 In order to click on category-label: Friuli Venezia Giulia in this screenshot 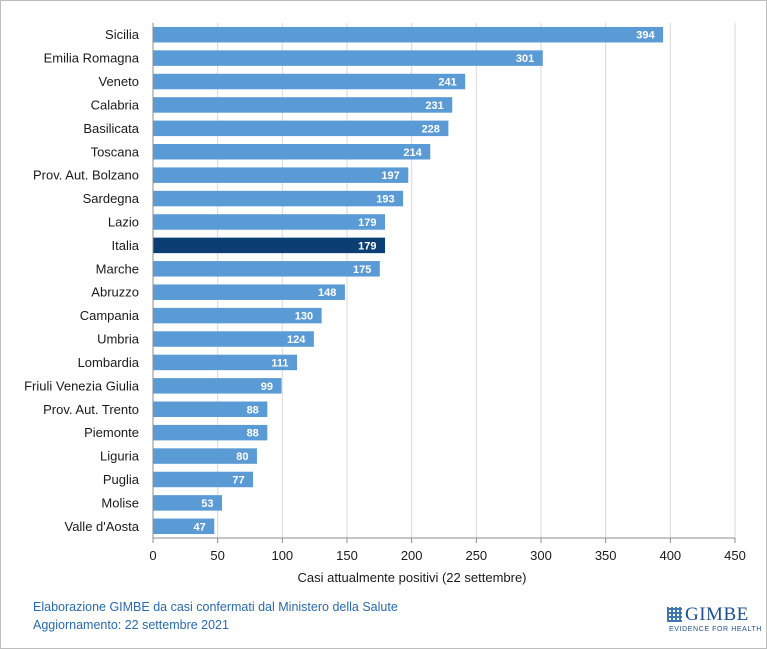, I will do `click(82, 385)`.